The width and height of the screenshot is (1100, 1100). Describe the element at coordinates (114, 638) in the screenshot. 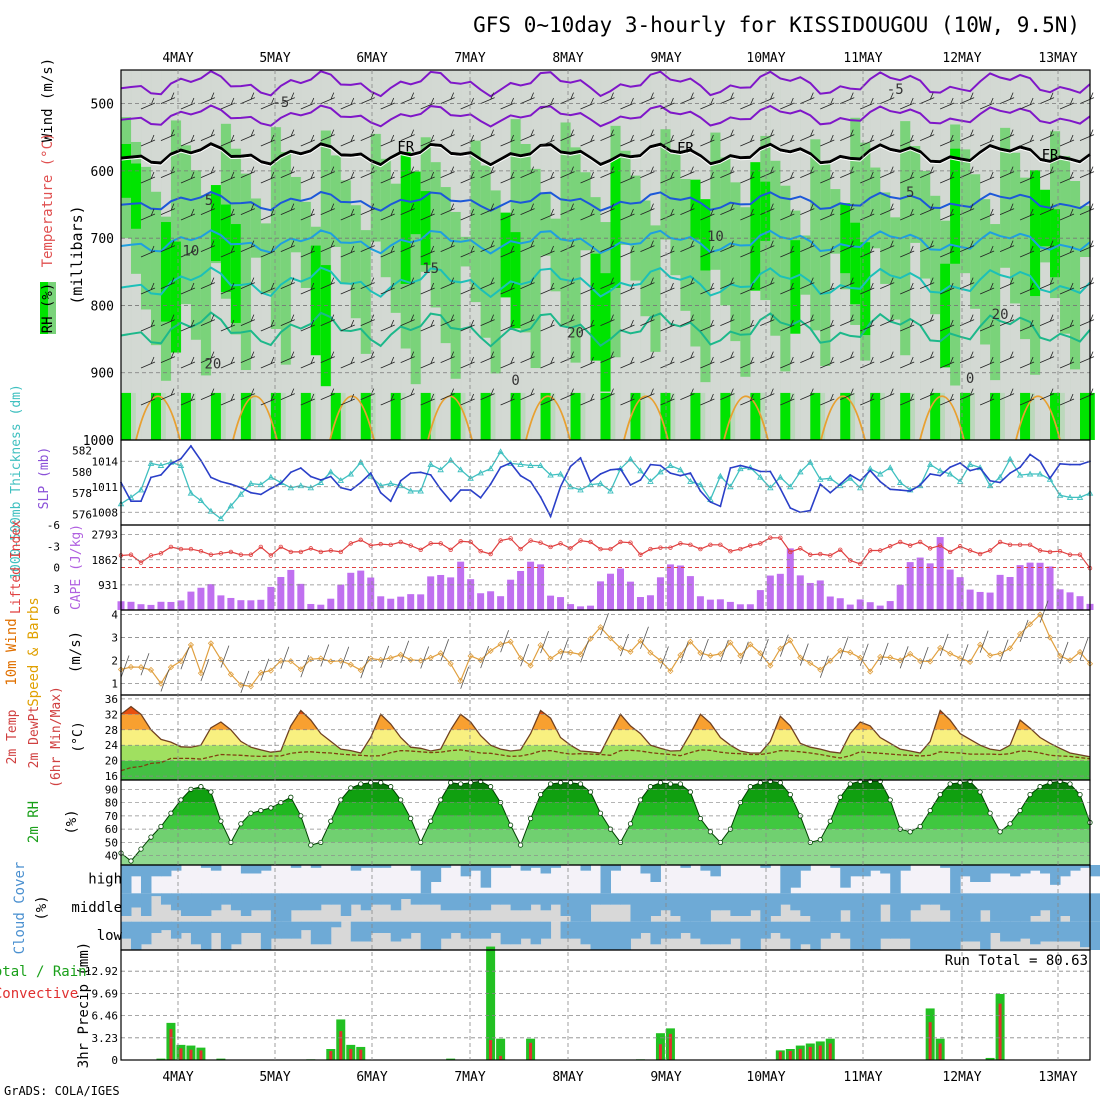

I see `wind-tick: 3` at that location.